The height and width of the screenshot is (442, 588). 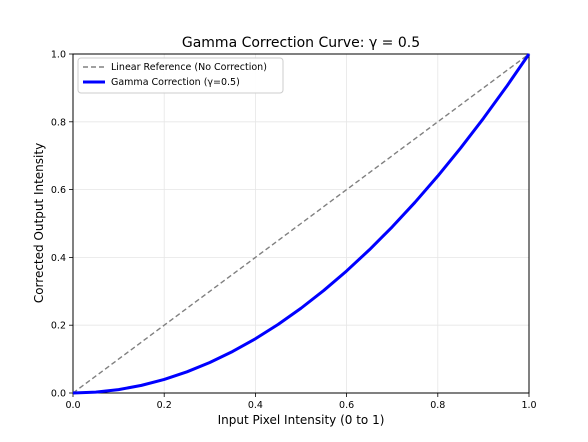 What do you see at coordinates (528, 405) in the screenshot?
I see `x-tick-label: 1.0` at bounding box center [528, 405].